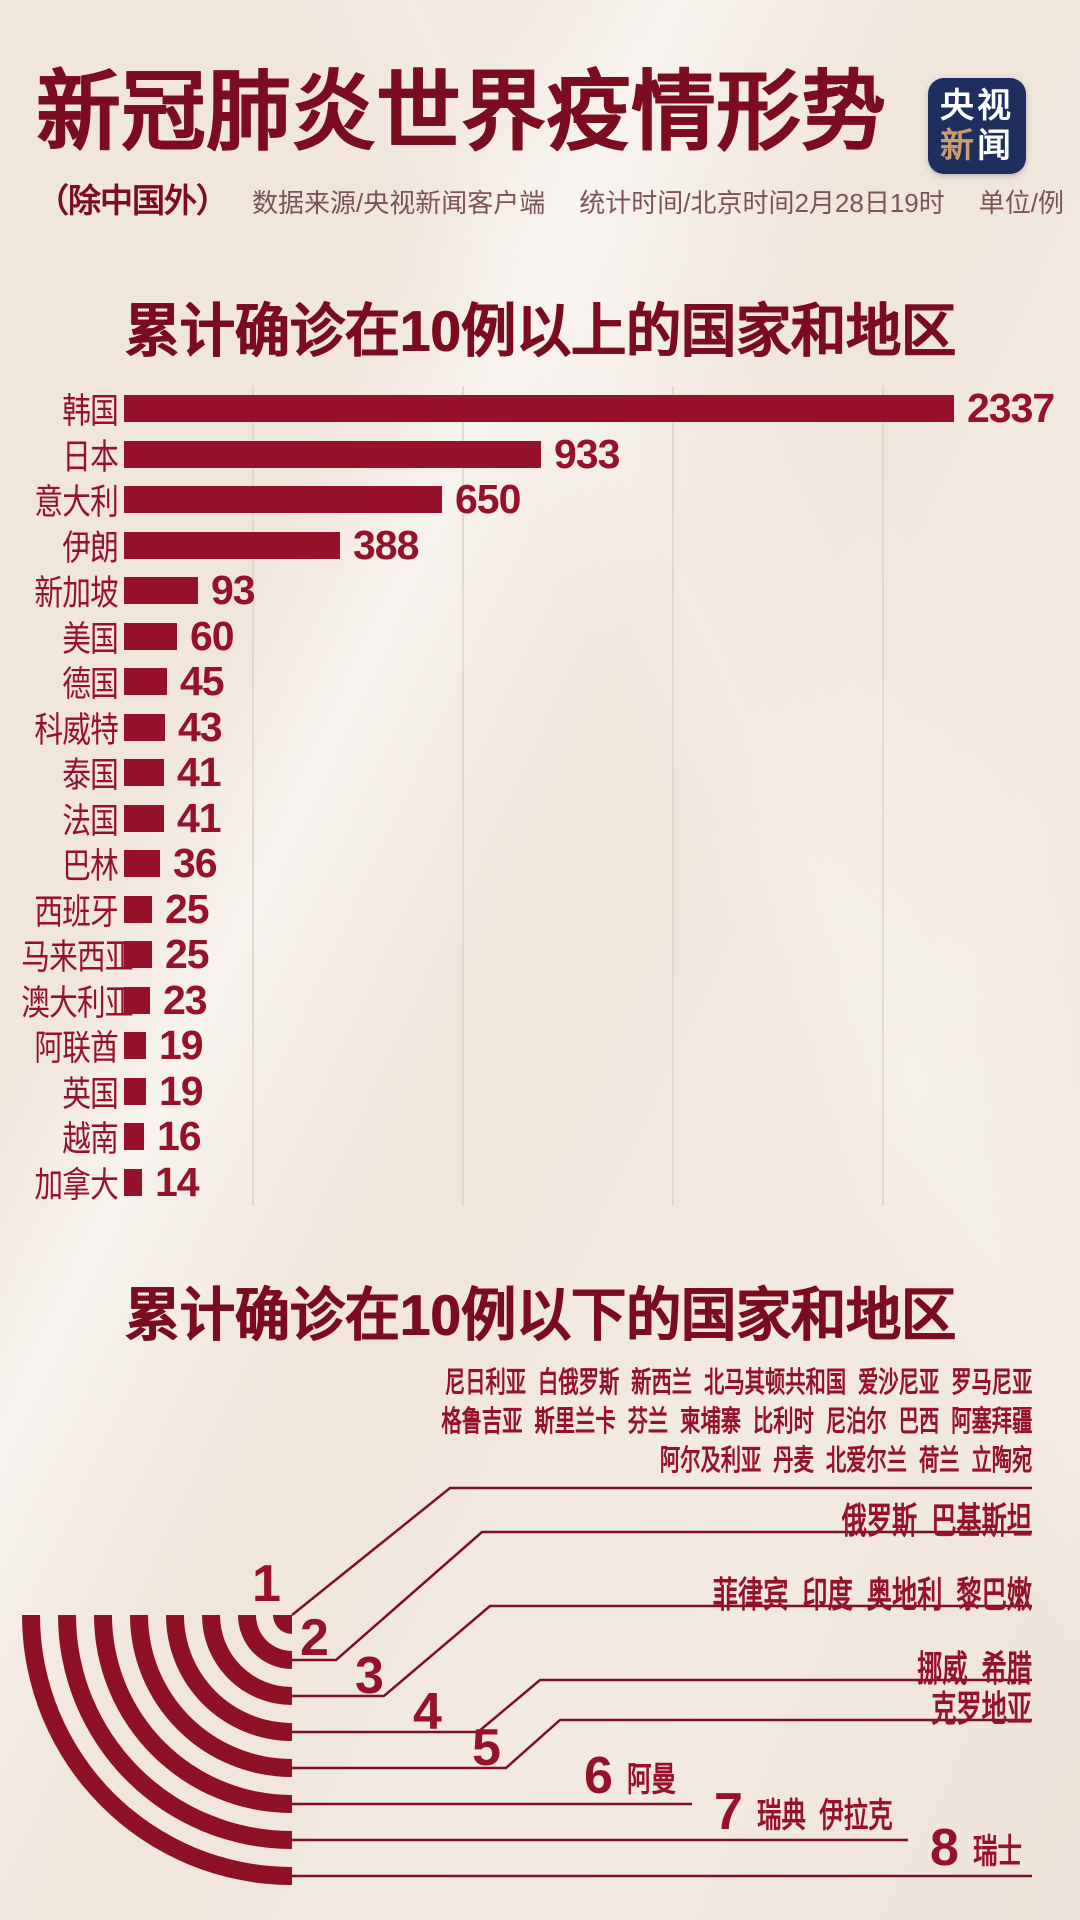  I want to click on bar-row: 马来西亚 25, so click(540, 955).